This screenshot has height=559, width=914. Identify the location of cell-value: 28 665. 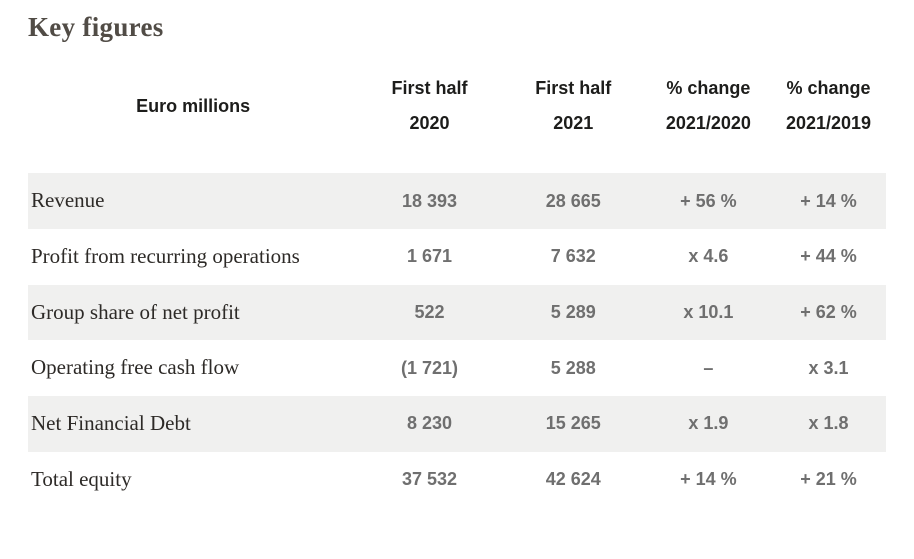
(573, 200).